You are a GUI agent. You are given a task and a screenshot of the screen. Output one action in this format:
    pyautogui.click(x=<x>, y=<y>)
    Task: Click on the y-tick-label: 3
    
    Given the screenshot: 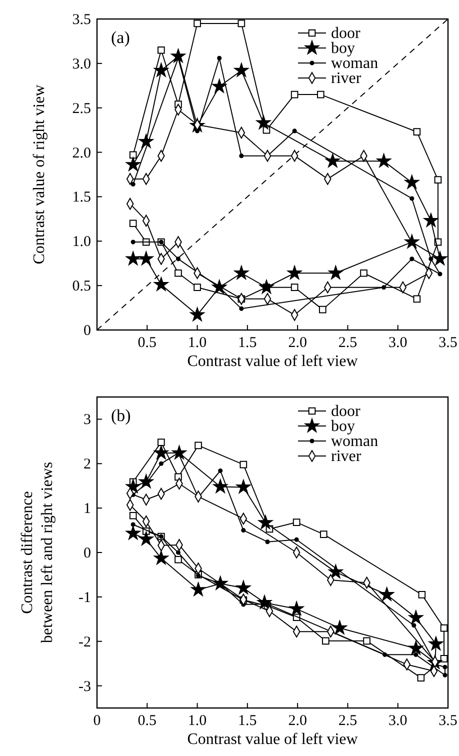 What is the action you would take?
    pyautogui.click(x=87, y=420)
    